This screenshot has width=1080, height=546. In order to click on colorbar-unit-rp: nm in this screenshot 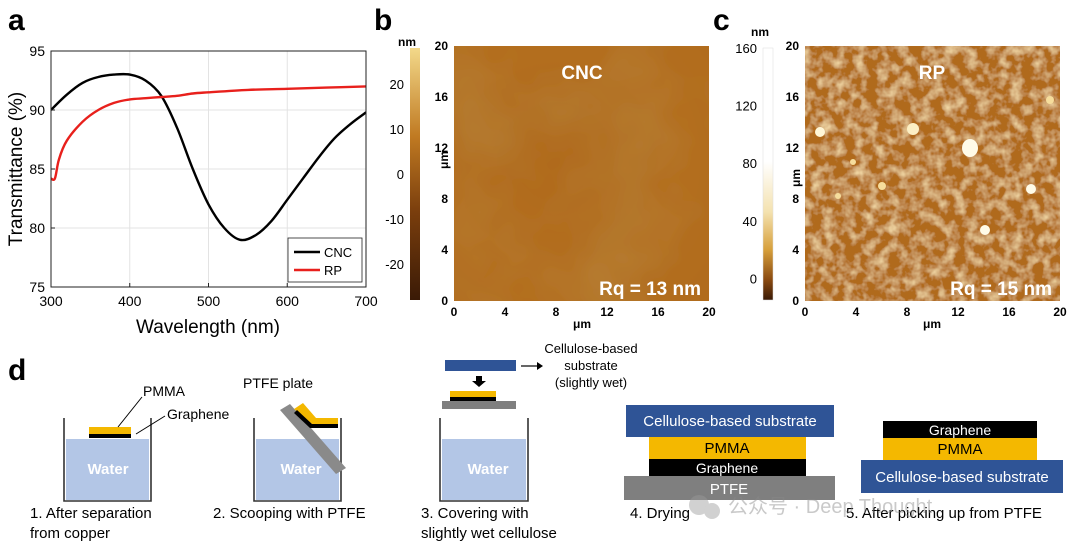, I will do `click(760, 32)`.